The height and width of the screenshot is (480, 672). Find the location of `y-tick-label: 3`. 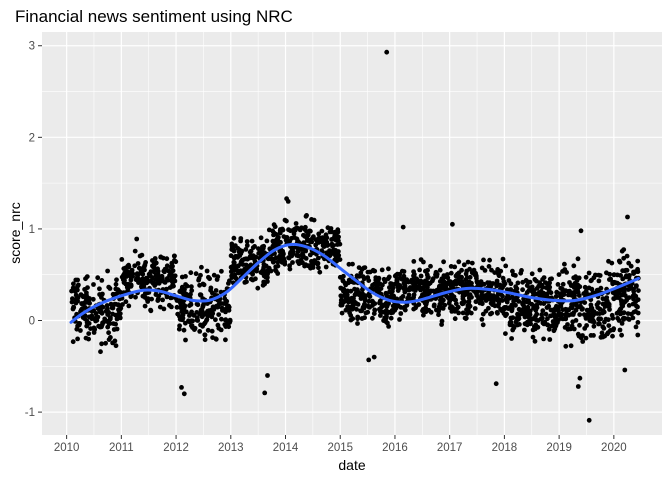

y-tick-label: 3 is located at coordinates (32, 47).